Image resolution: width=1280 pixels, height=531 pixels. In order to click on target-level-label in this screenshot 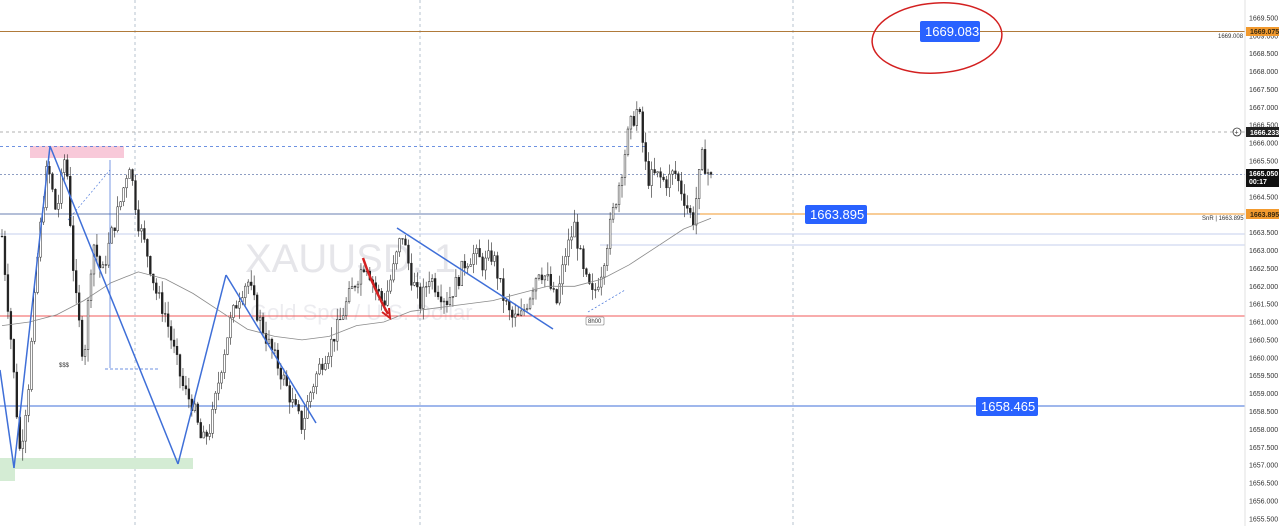, I will do `click(950, 31)`.